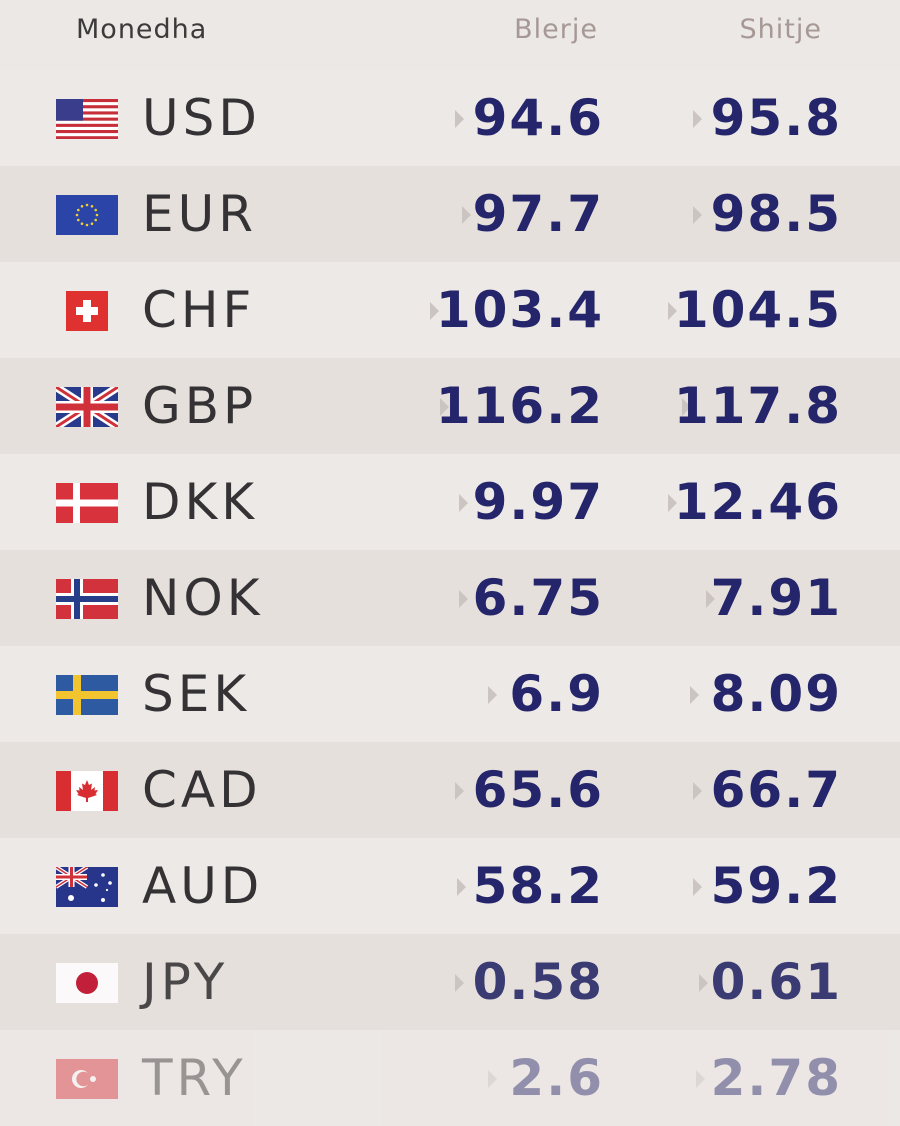 Image resolution: width=900 pixels, height=1126 pixels. What do you see at coordinates (776, 790) in the screenshot?
I see `sell-rate: 66.7` at bounding box center [776, 790].